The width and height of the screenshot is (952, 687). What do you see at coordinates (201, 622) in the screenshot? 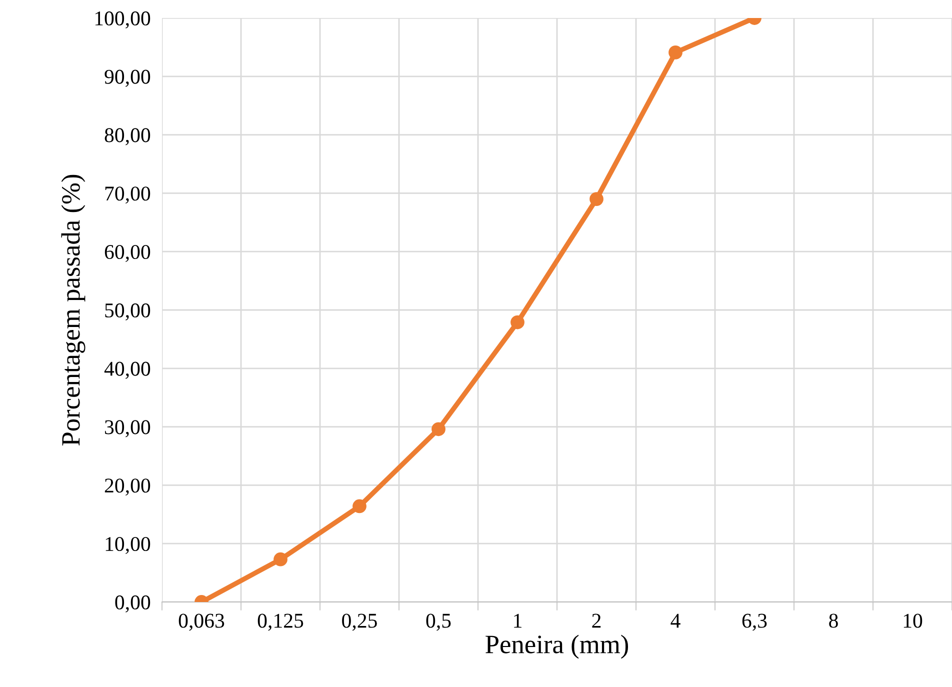
I see `x-tick-label: 0,063` at bounding box center [201, 622].